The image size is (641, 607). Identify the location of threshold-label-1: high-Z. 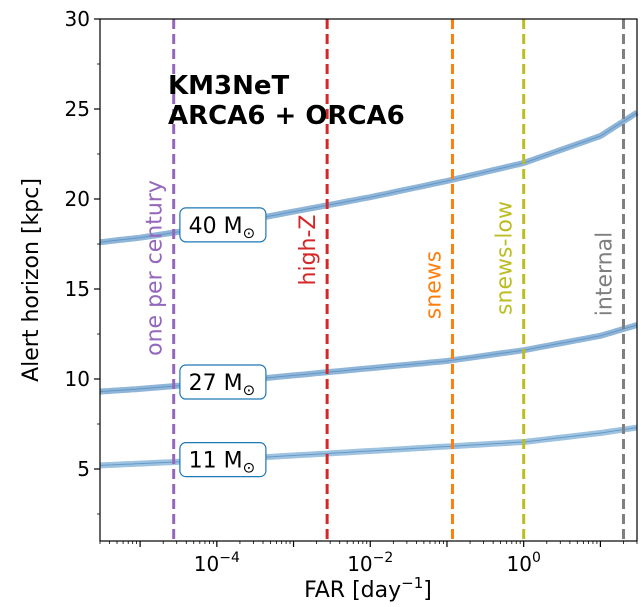
(308, 250).